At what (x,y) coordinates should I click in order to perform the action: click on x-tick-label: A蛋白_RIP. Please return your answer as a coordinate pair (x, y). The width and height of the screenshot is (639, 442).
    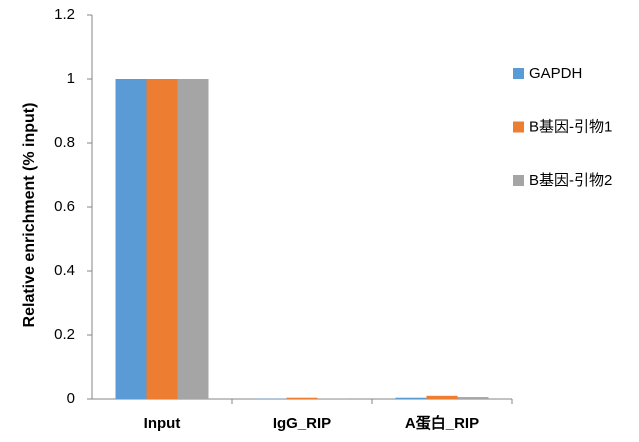
    Looking at the image, I should click on (442, 423).